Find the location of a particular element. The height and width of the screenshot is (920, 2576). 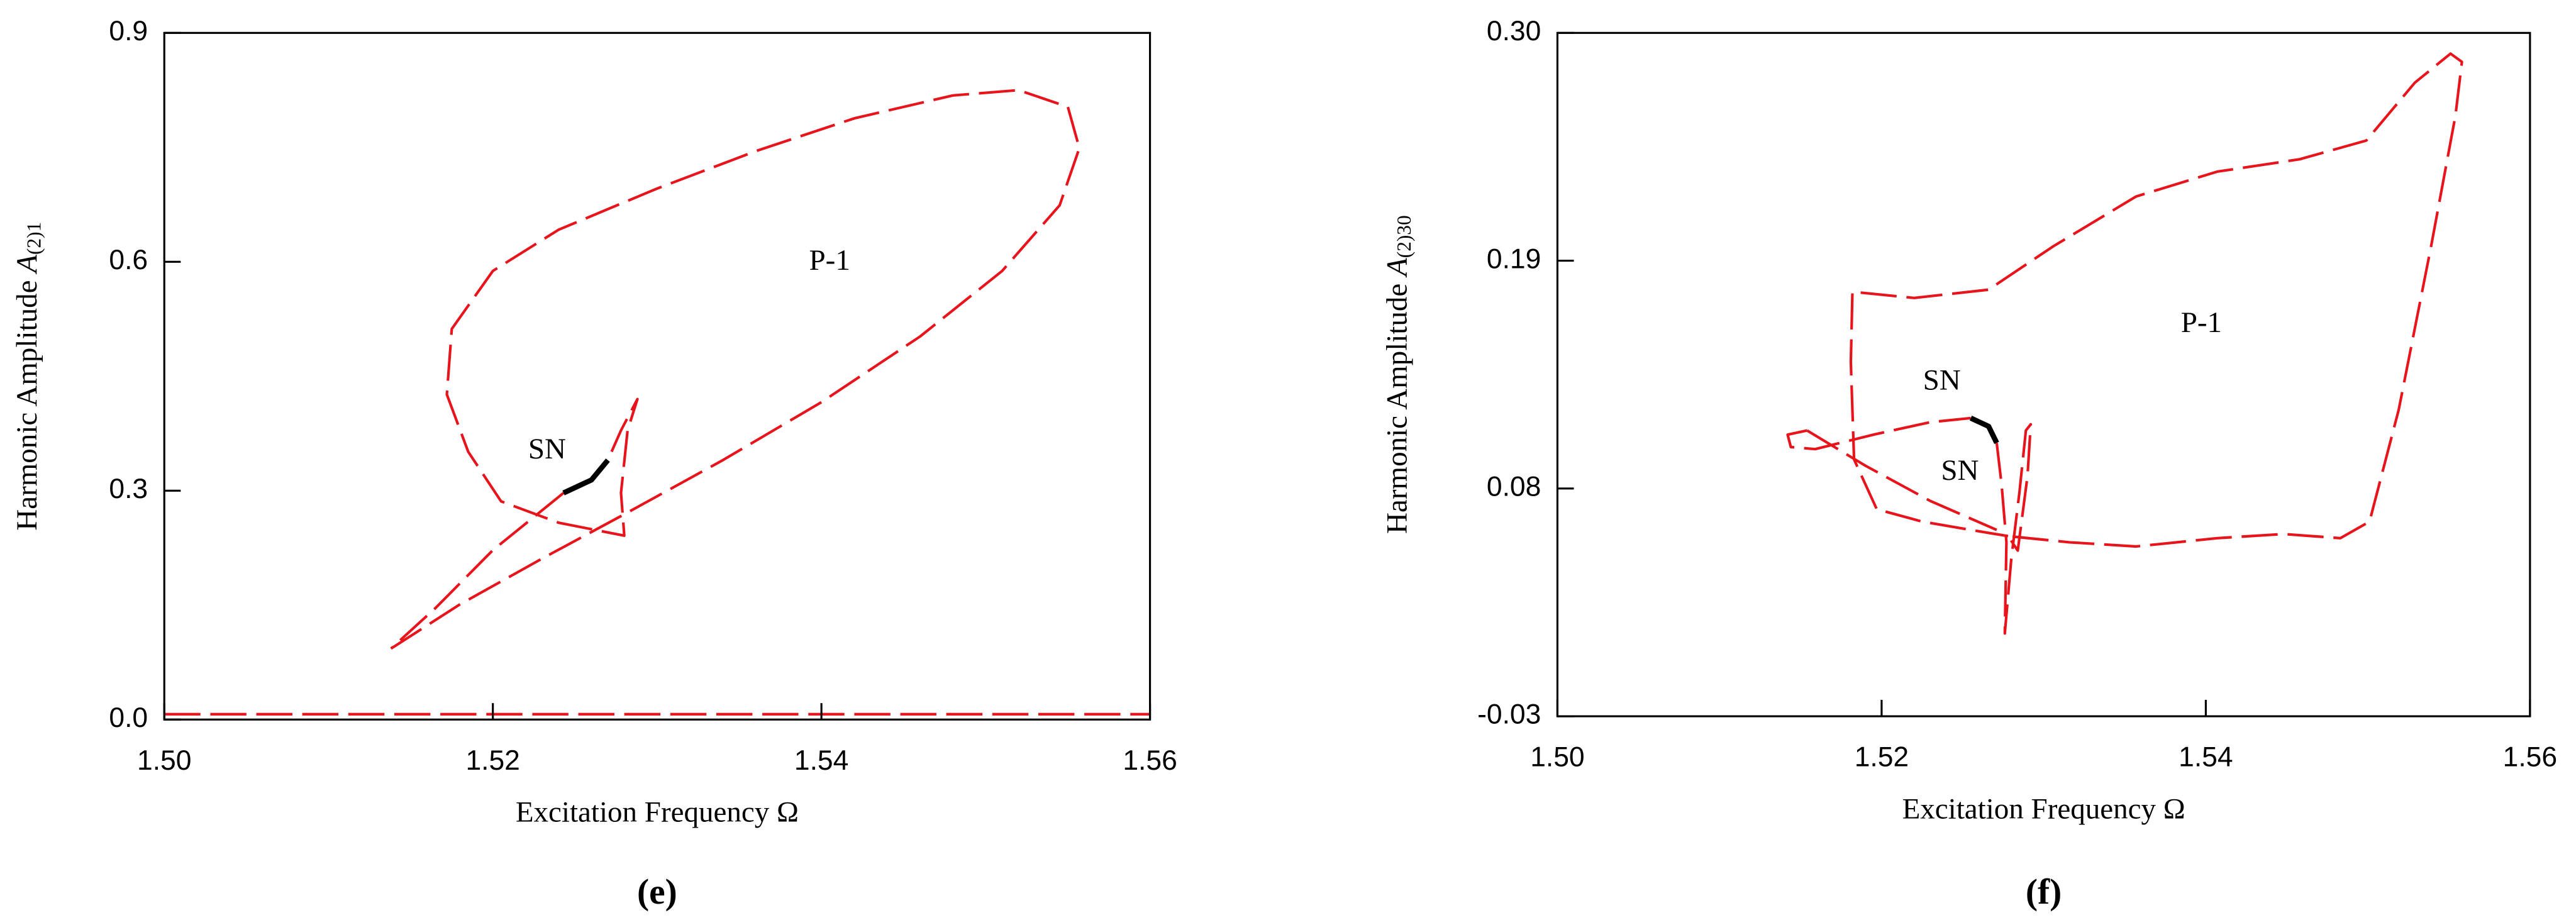

y-tick-label: 0.08 is located at coordinates (1514, 487).